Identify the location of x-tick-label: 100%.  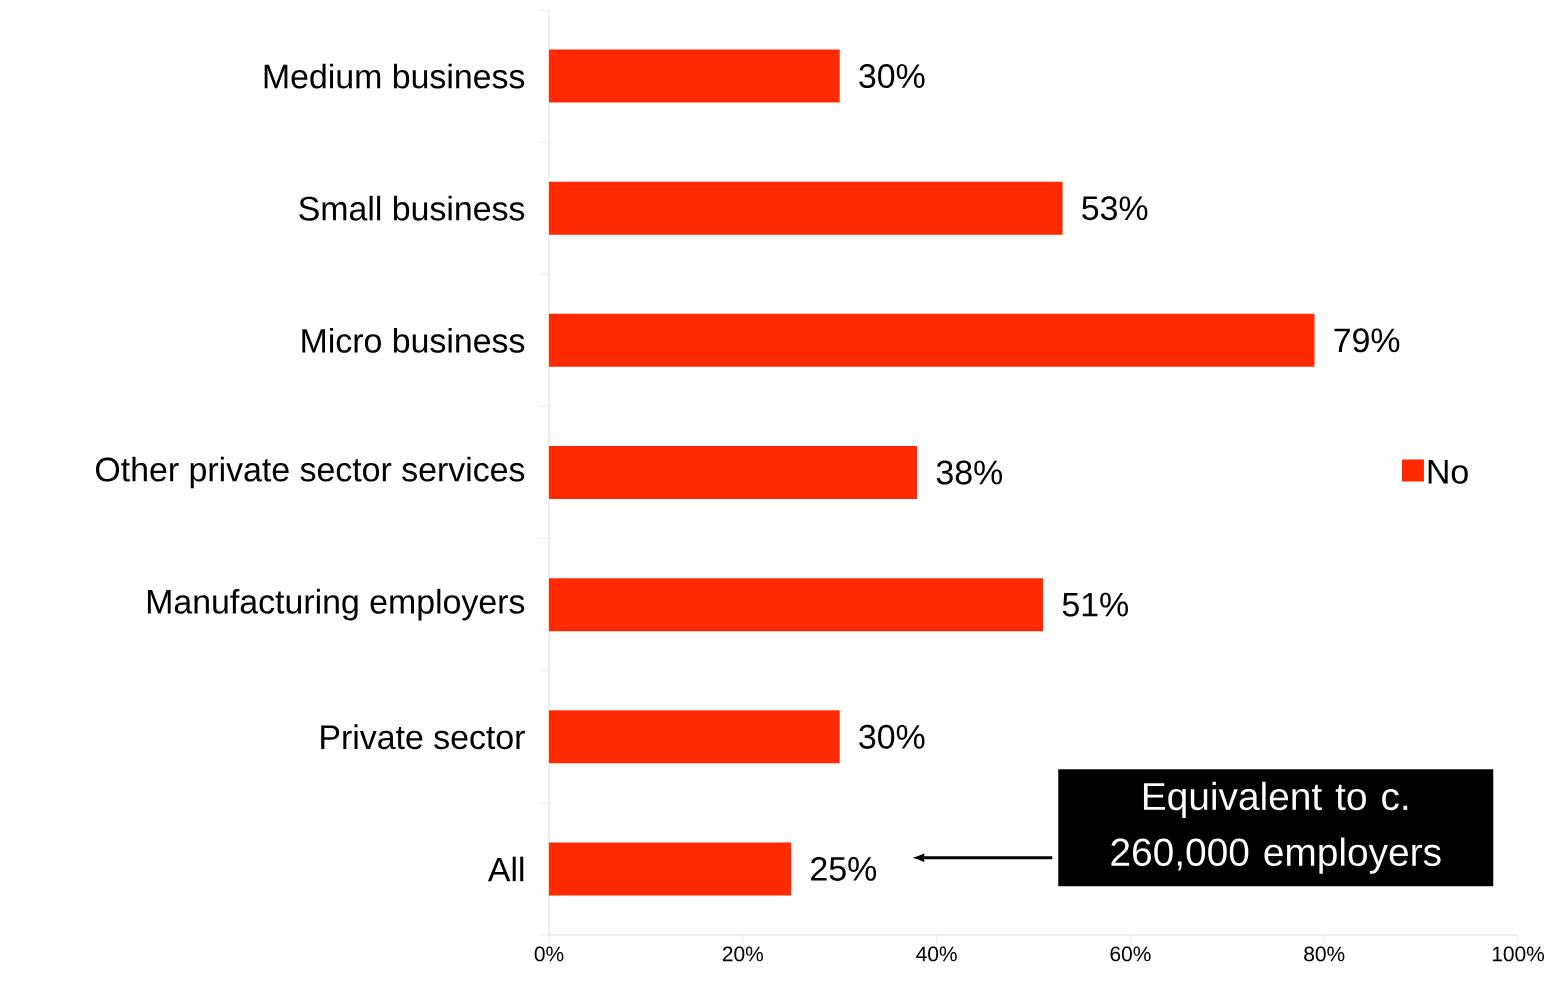
(1518, 954).